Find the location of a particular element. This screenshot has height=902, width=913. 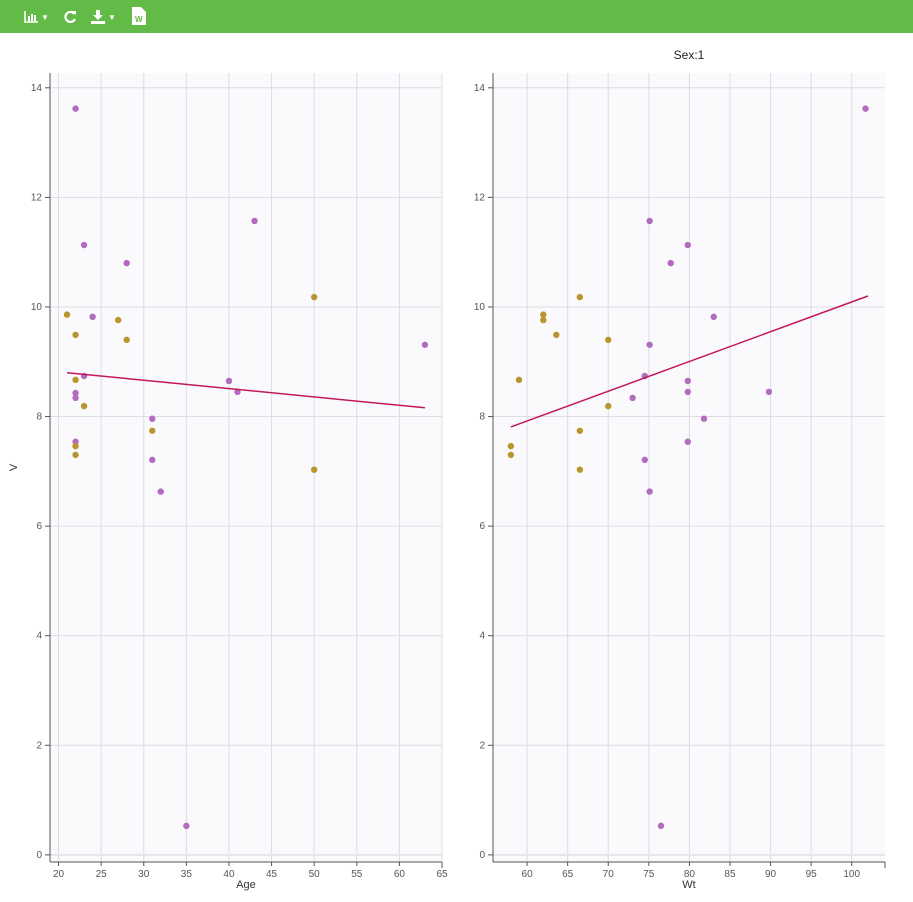

x-tick-label: 35 is located at coordinates (187, 874).